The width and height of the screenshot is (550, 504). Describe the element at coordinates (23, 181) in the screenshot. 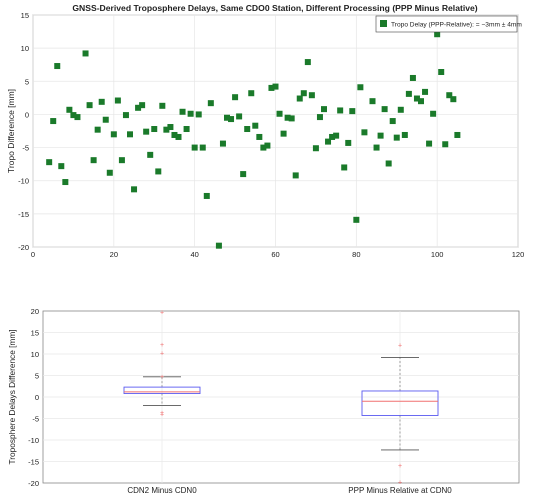

I see `y-tick-label: -10` at that location.